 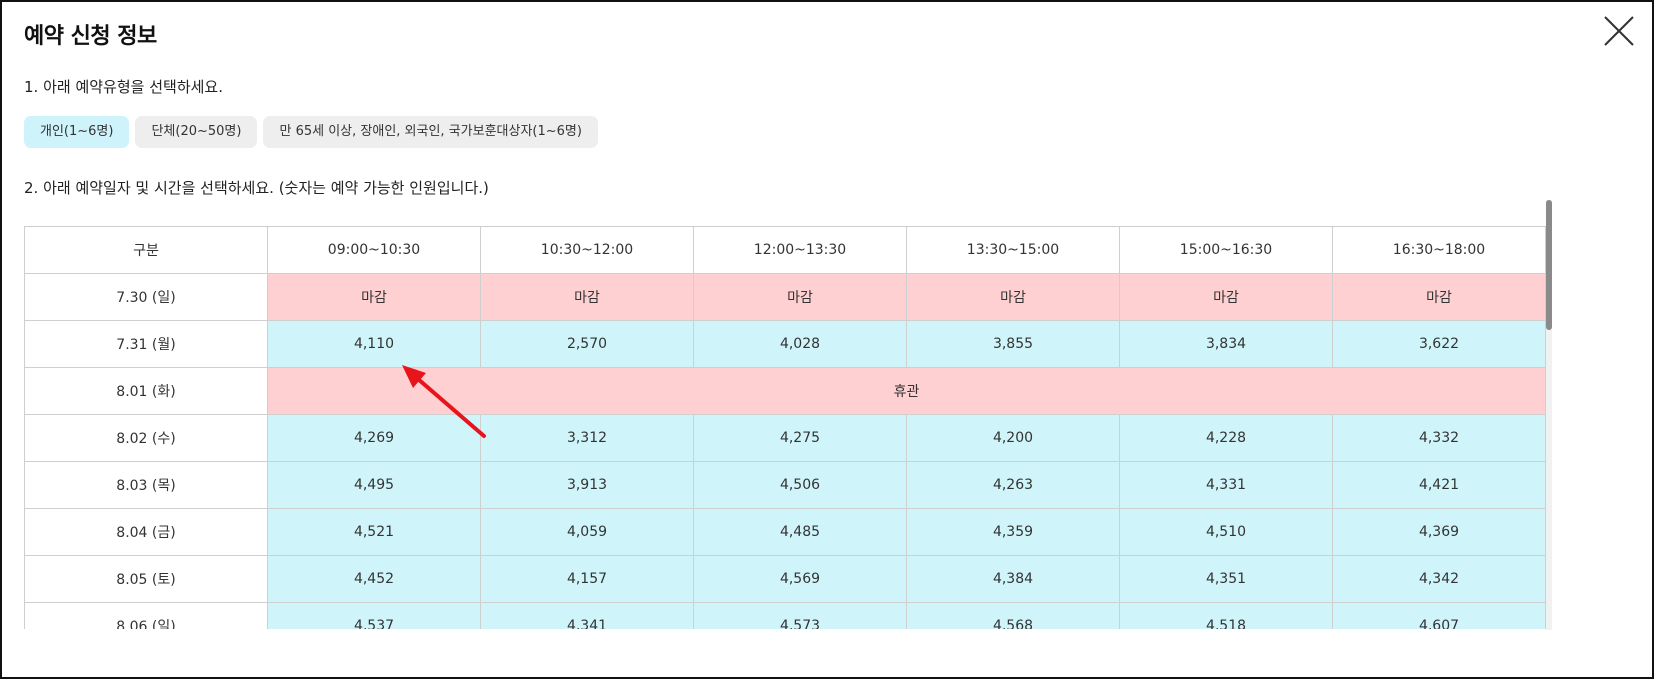 What do you see at coordinates (1013, 579) in the screenshot?
I see `slot-cell: 4,384` at bounding box center [1013, 579].